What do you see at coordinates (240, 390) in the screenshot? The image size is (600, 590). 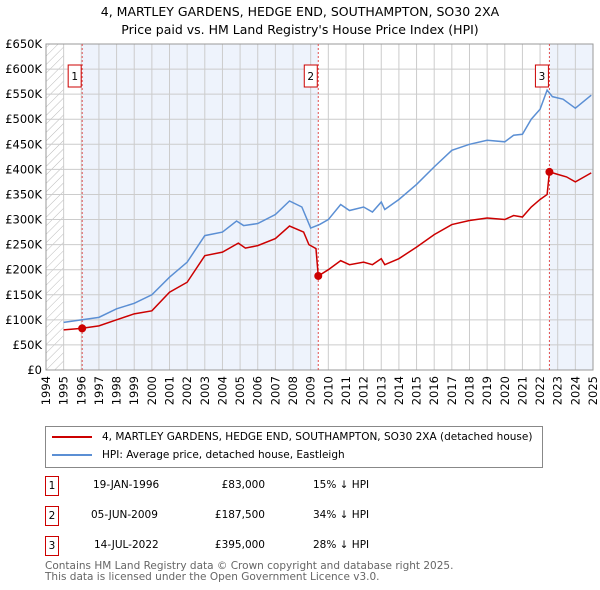 I see `x-tick-label: 2005` at bounding box center [240, 390].